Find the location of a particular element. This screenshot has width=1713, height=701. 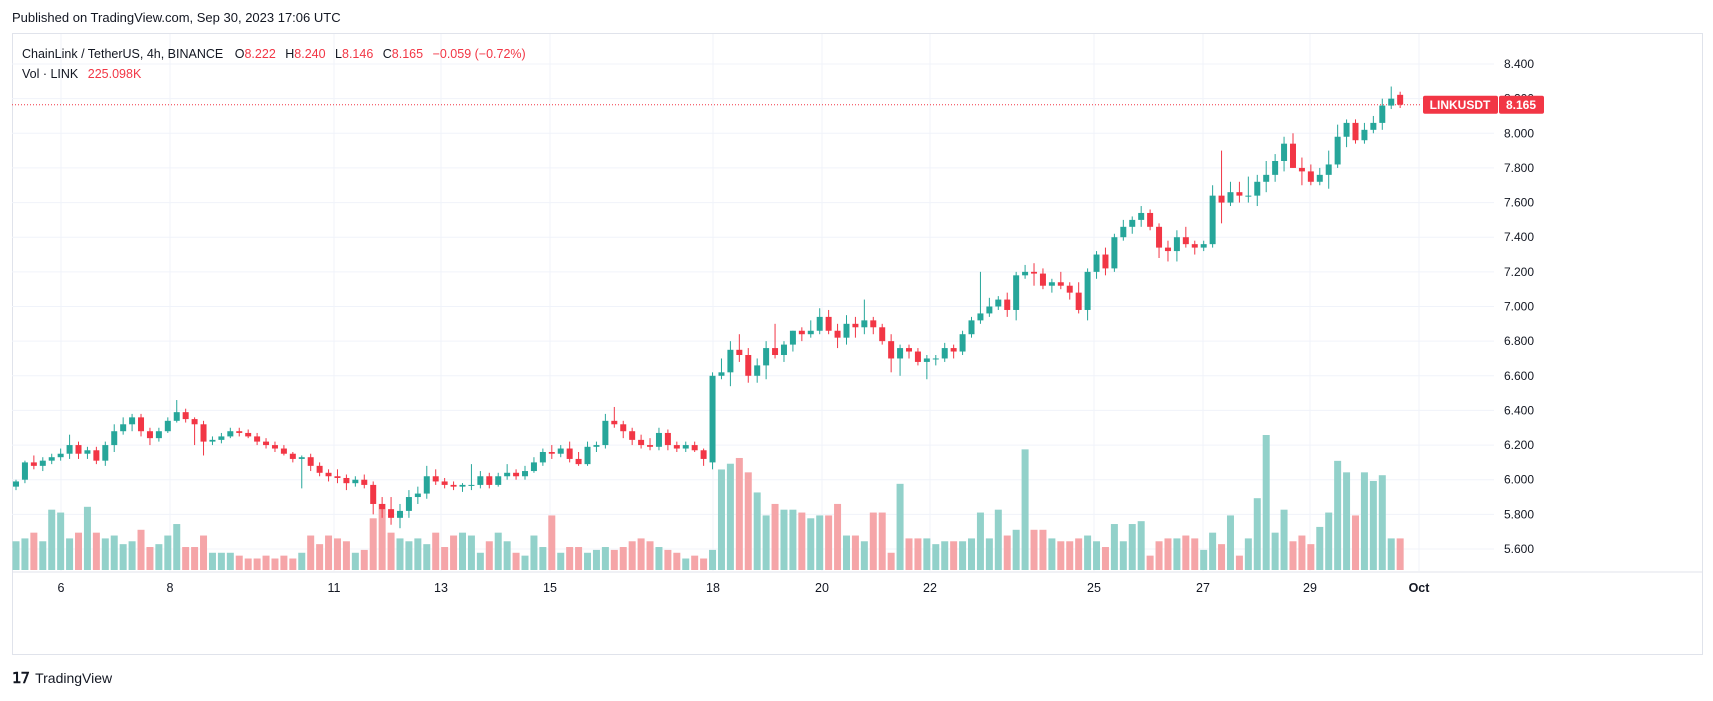

symbol-tag-bg is located at coordinates (1460, 104).